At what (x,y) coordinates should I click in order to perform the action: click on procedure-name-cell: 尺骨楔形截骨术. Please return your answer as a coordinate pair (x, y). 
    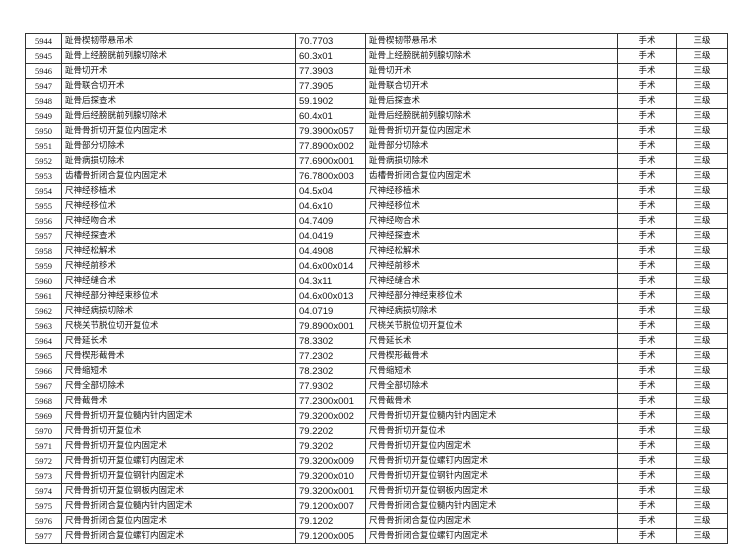
    Looking at the image, I should click on (178, 356).